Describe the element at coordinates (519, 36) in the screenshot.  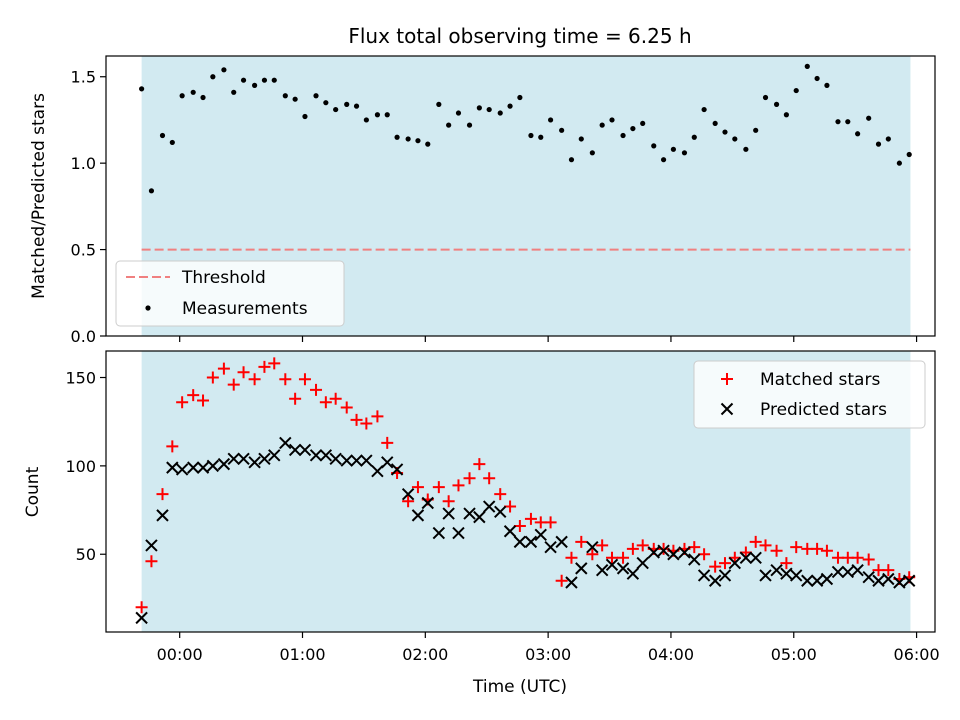
I see `chart-title: Flux total observing time = 6.25 h` at that location.